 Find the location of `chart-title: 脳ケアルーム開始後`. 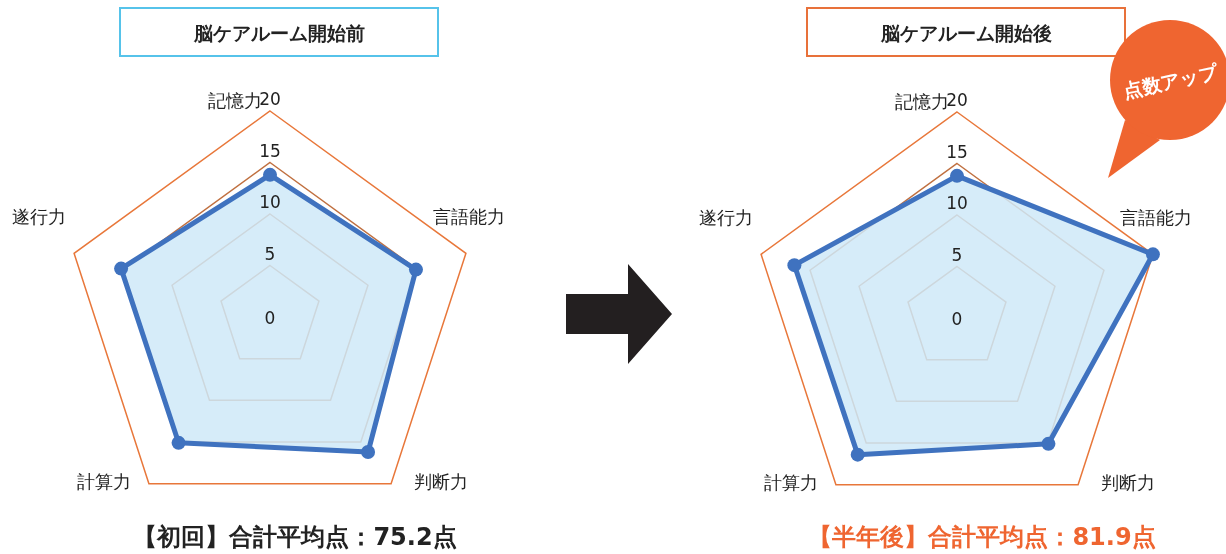

chart-title: 脳ケアルーム開始後 is located at coordinates (965, 33).